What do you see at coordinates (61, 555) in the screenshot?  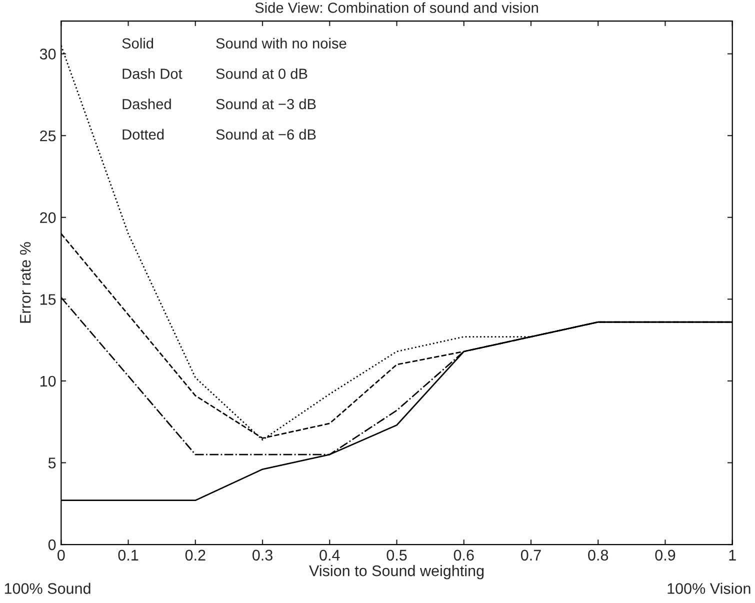 I see `x-tick-label: 0` at bounding box center [61, 555].